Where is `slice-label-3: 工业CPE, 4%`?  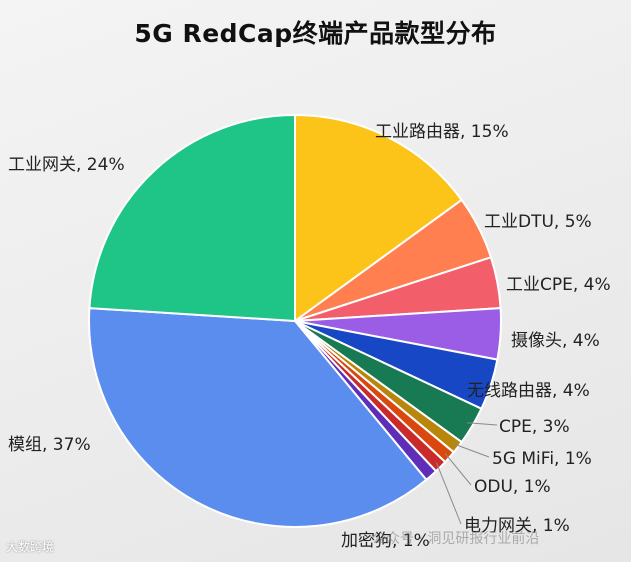
slice-label-3: 工业CPE, 4% is located at coordinates (558, 285).